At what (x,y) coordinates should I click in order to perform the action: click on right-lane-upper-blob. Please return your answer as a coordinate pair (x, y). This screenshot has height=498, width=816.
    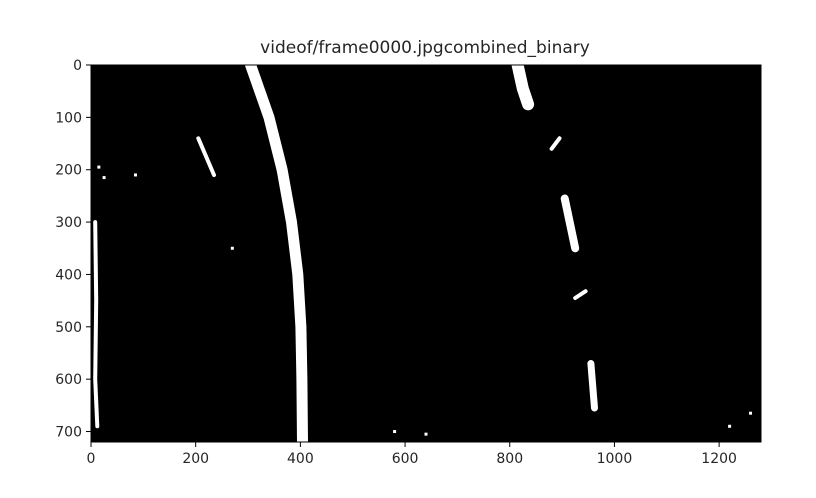
    Looking at the image, I should click on (523, 88).